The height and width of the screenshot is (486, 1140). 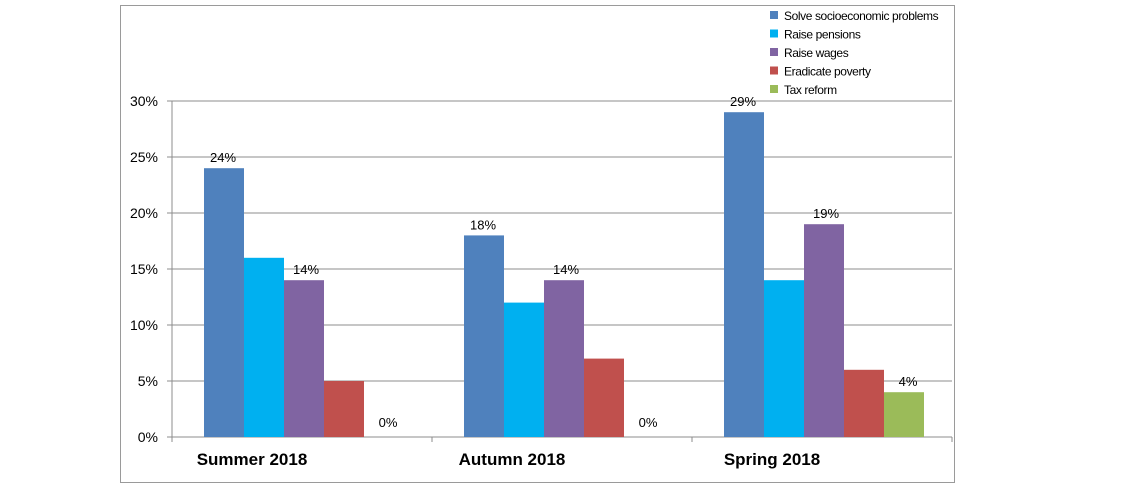 I want to click on y-tick-label: 25%, so click(x=144, y=157).